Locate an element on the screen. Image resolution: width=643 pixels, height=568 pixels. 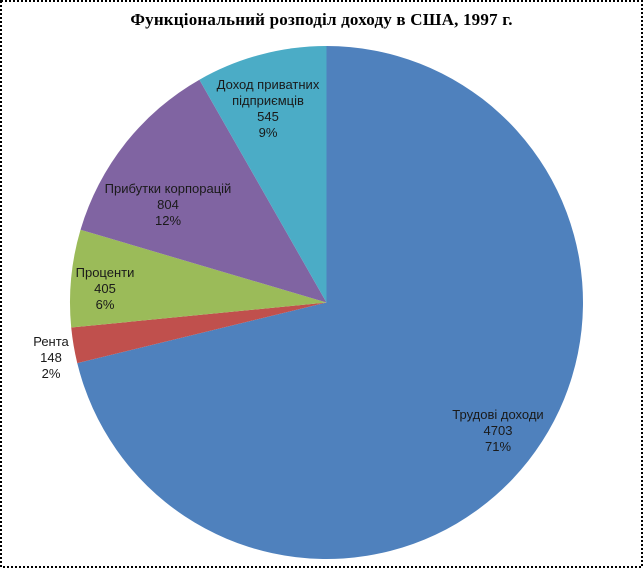
pie-label-value: 4703 is located at coordinates (498, 430).